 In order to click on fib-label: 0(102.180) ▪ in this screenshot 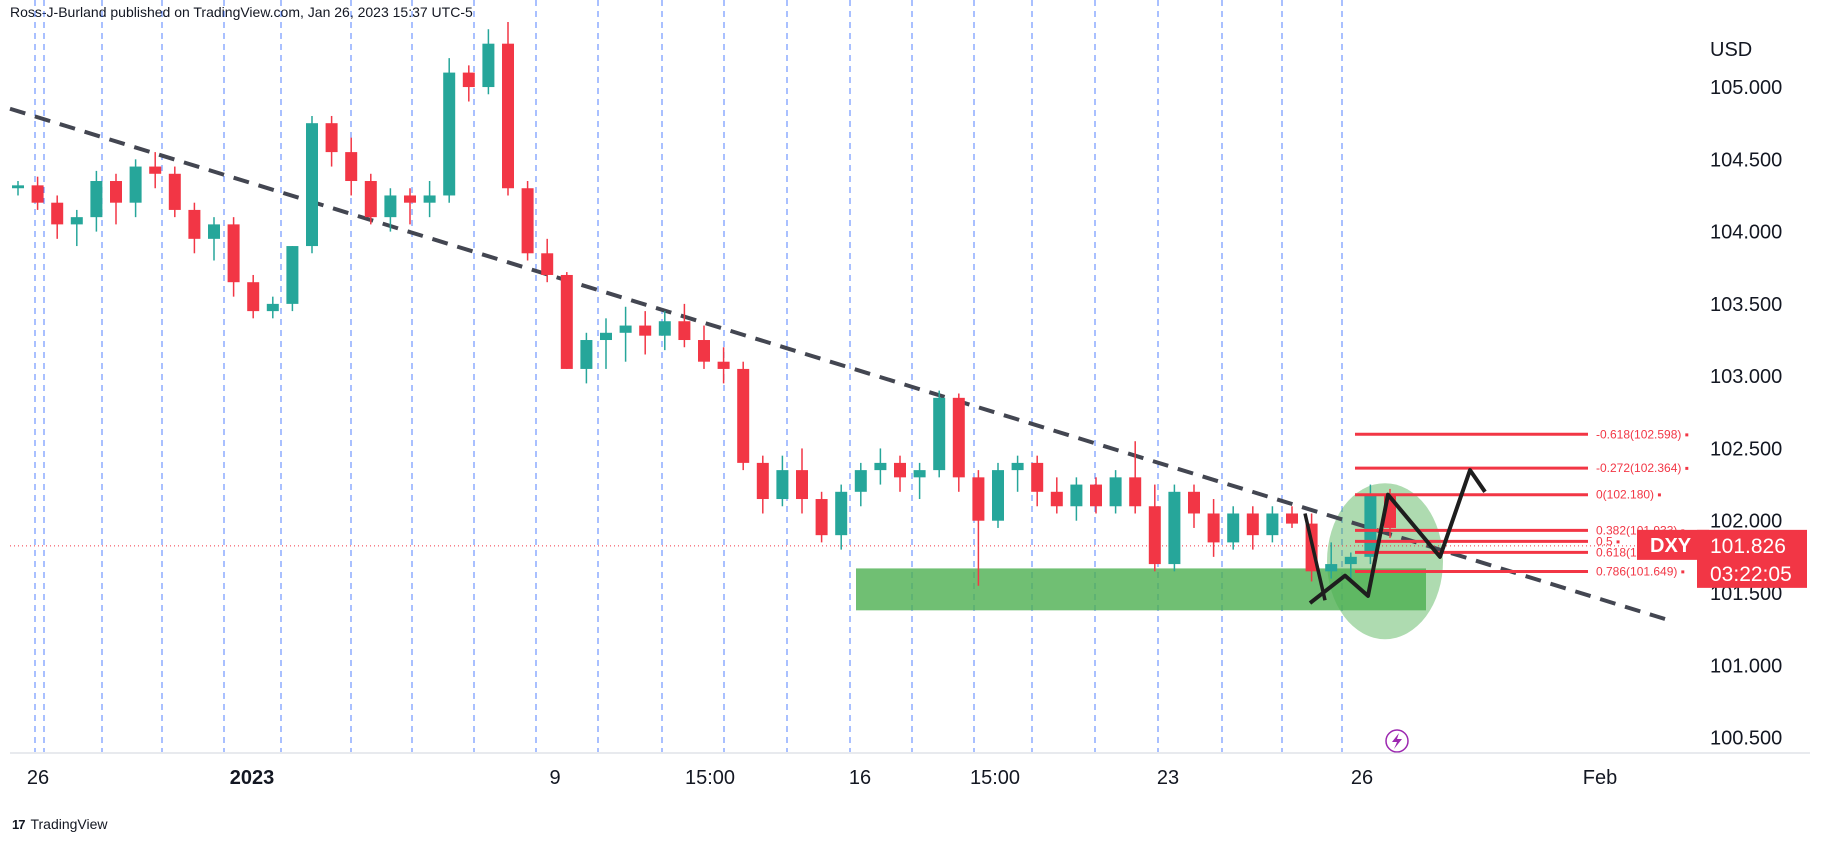, I will do `click(1629, 495)`.